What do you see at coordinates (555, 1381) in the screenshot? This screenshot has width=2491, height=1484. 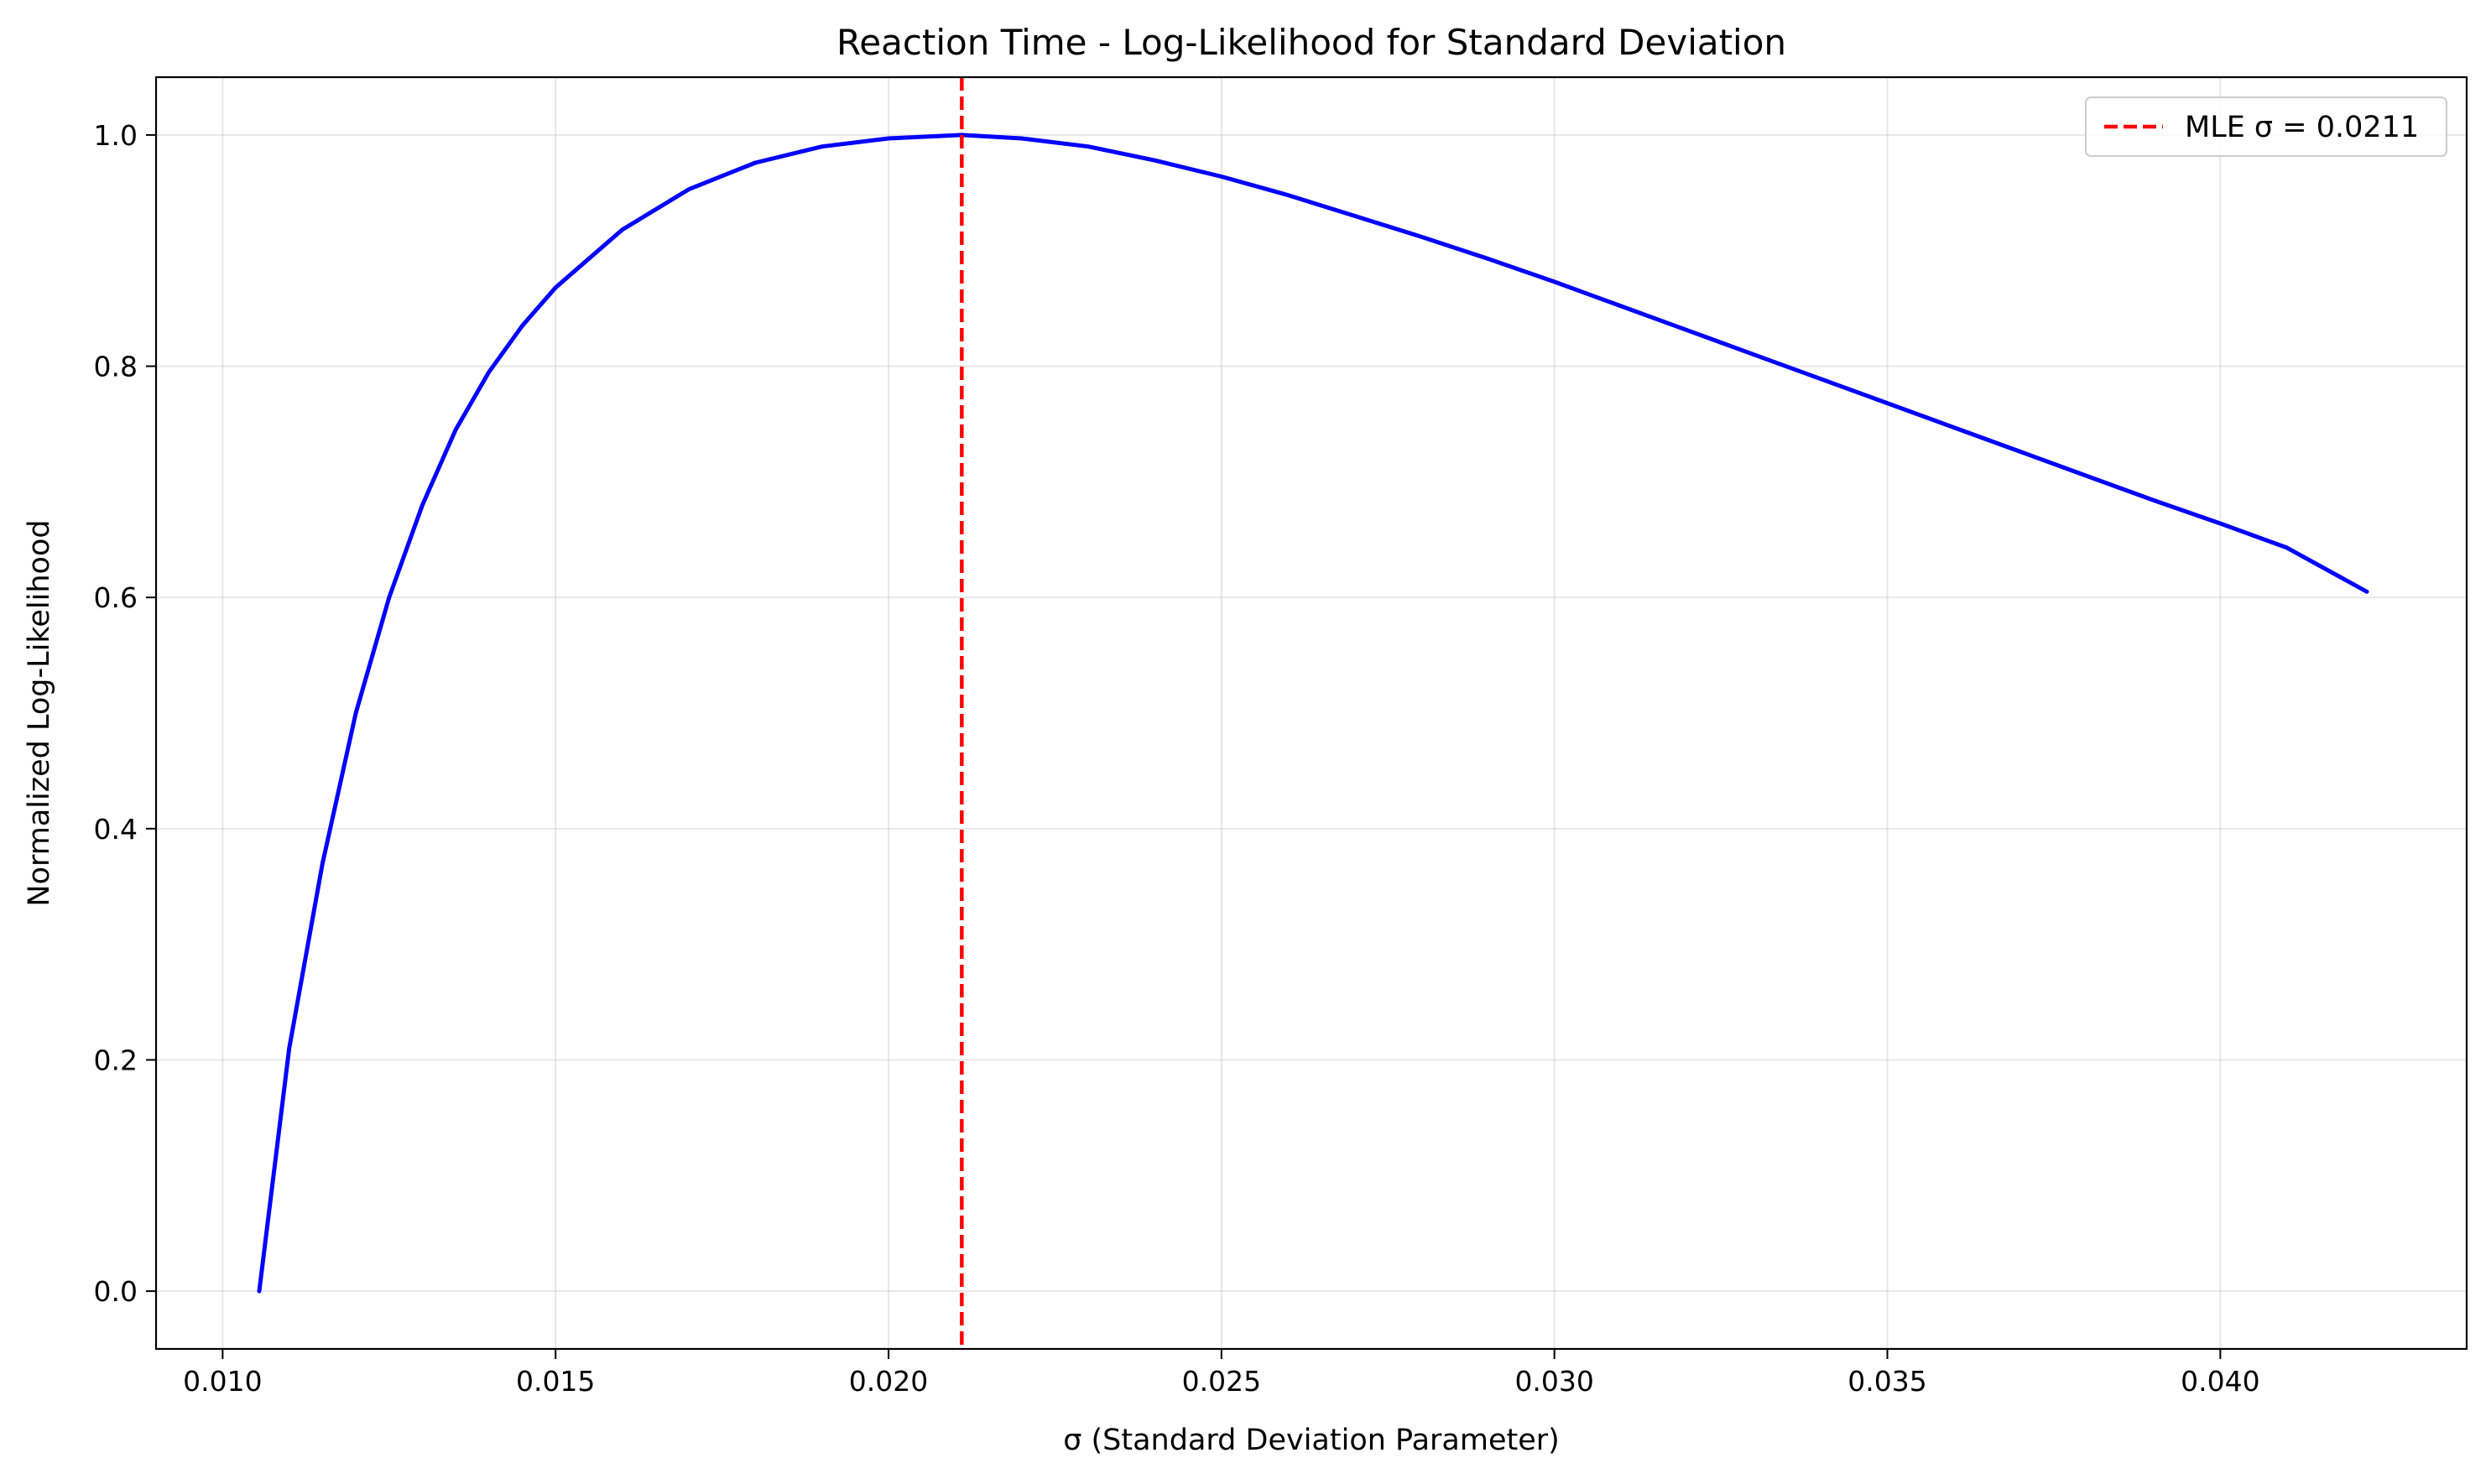 I see `x-tick-label: 0.015` at bounding box center [555, 1381].